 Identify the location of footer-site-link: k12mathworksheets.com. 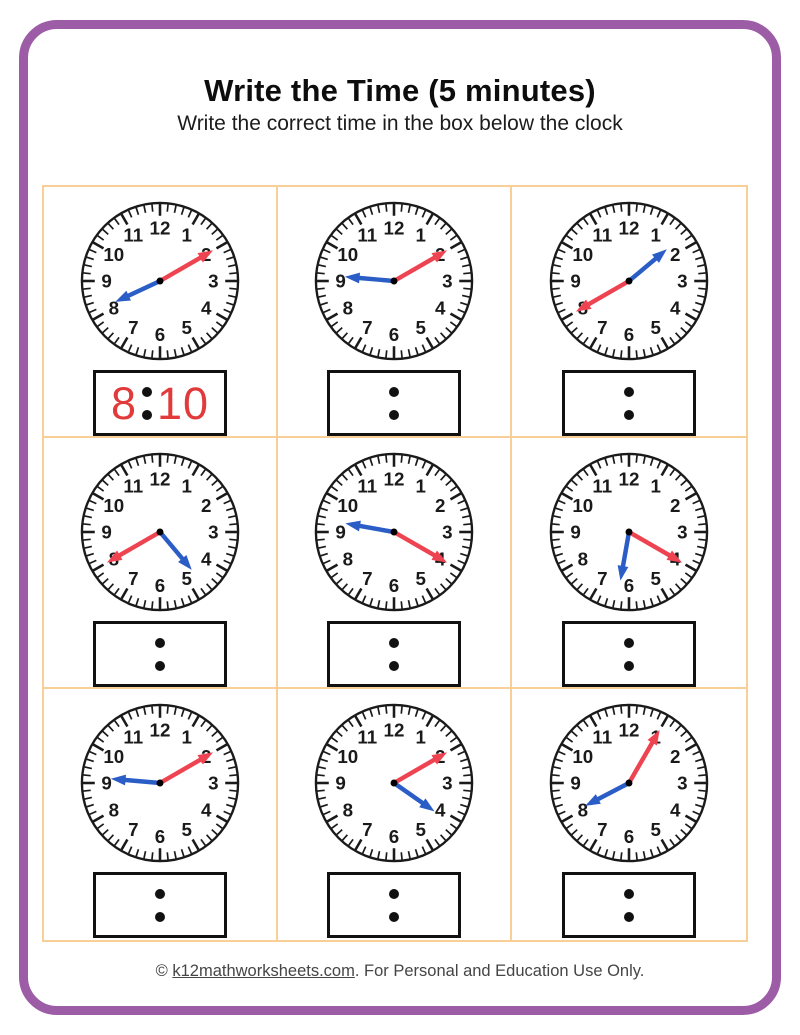
(263, 971).